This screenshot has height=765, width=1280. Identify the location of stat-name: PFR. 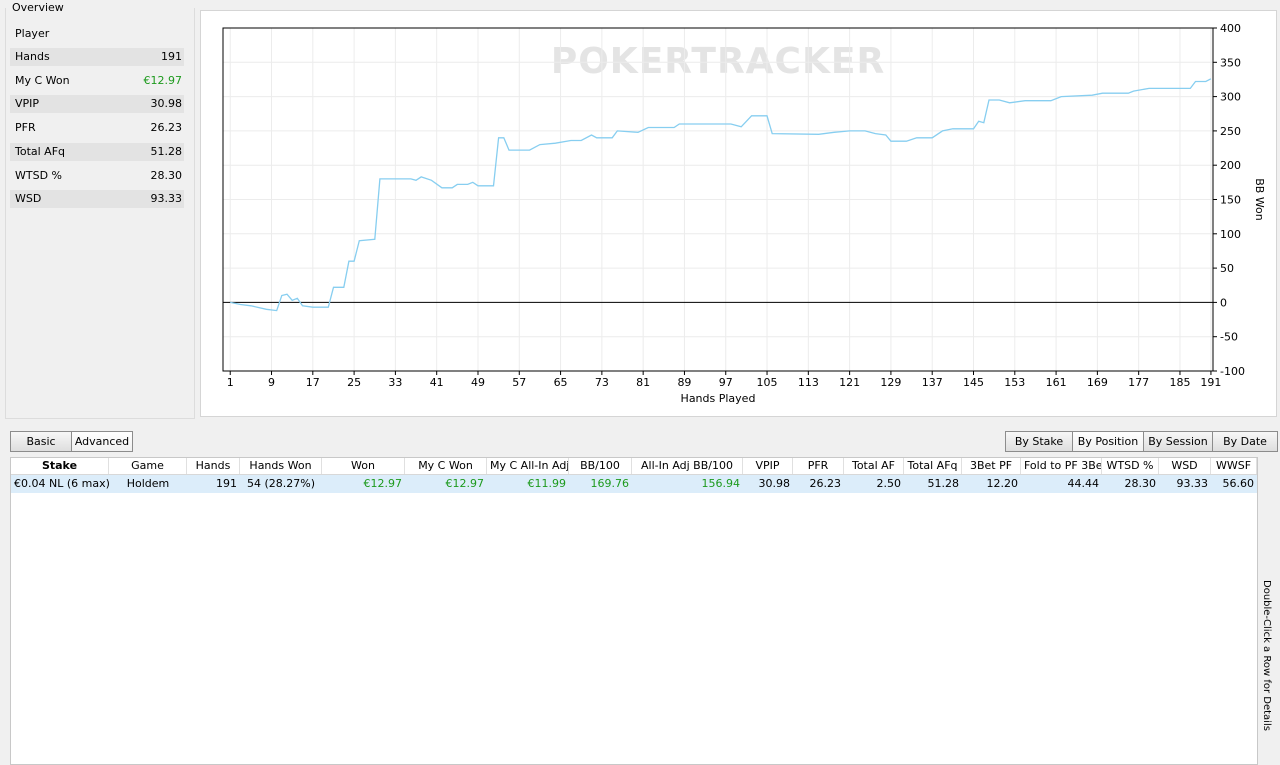
(25, 128).